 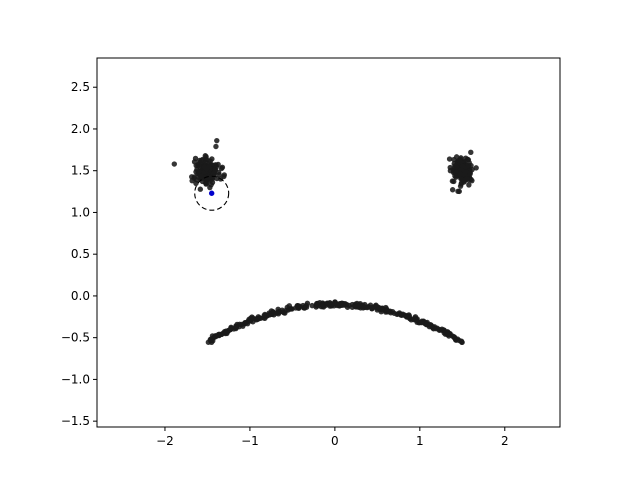 I want to click on highlight-circle, so click(x=212, y=193).